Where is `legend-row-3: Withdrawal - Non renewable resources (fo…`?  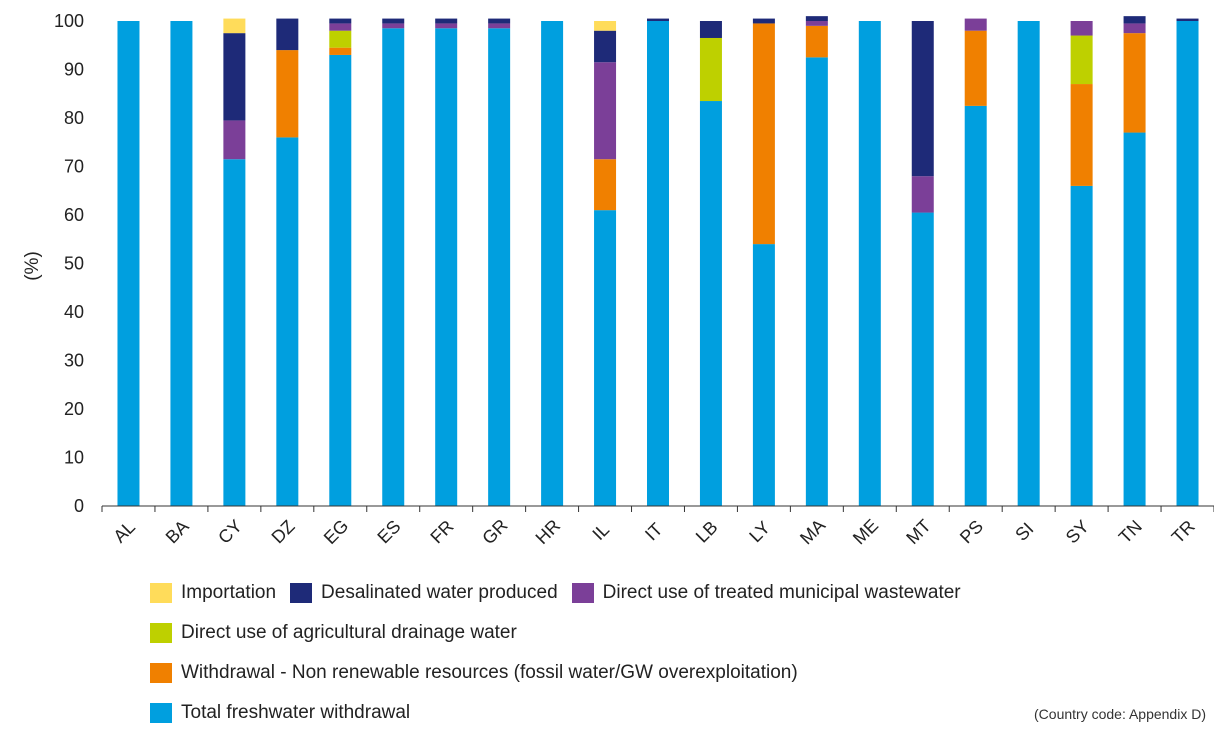 legend-row-3: Withdrawal - Non renewable resources (fo… is located at coordinates (481, 673).